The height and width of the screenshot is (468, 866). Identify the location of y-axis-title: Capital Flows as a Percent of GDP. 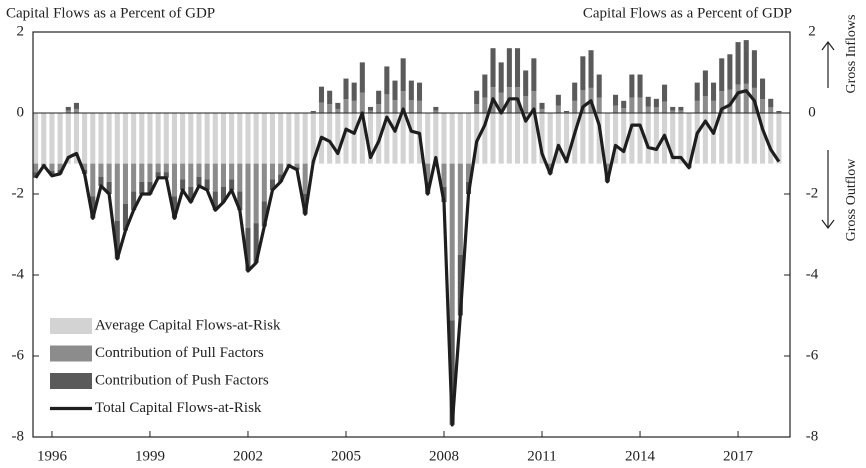
(110, 13).